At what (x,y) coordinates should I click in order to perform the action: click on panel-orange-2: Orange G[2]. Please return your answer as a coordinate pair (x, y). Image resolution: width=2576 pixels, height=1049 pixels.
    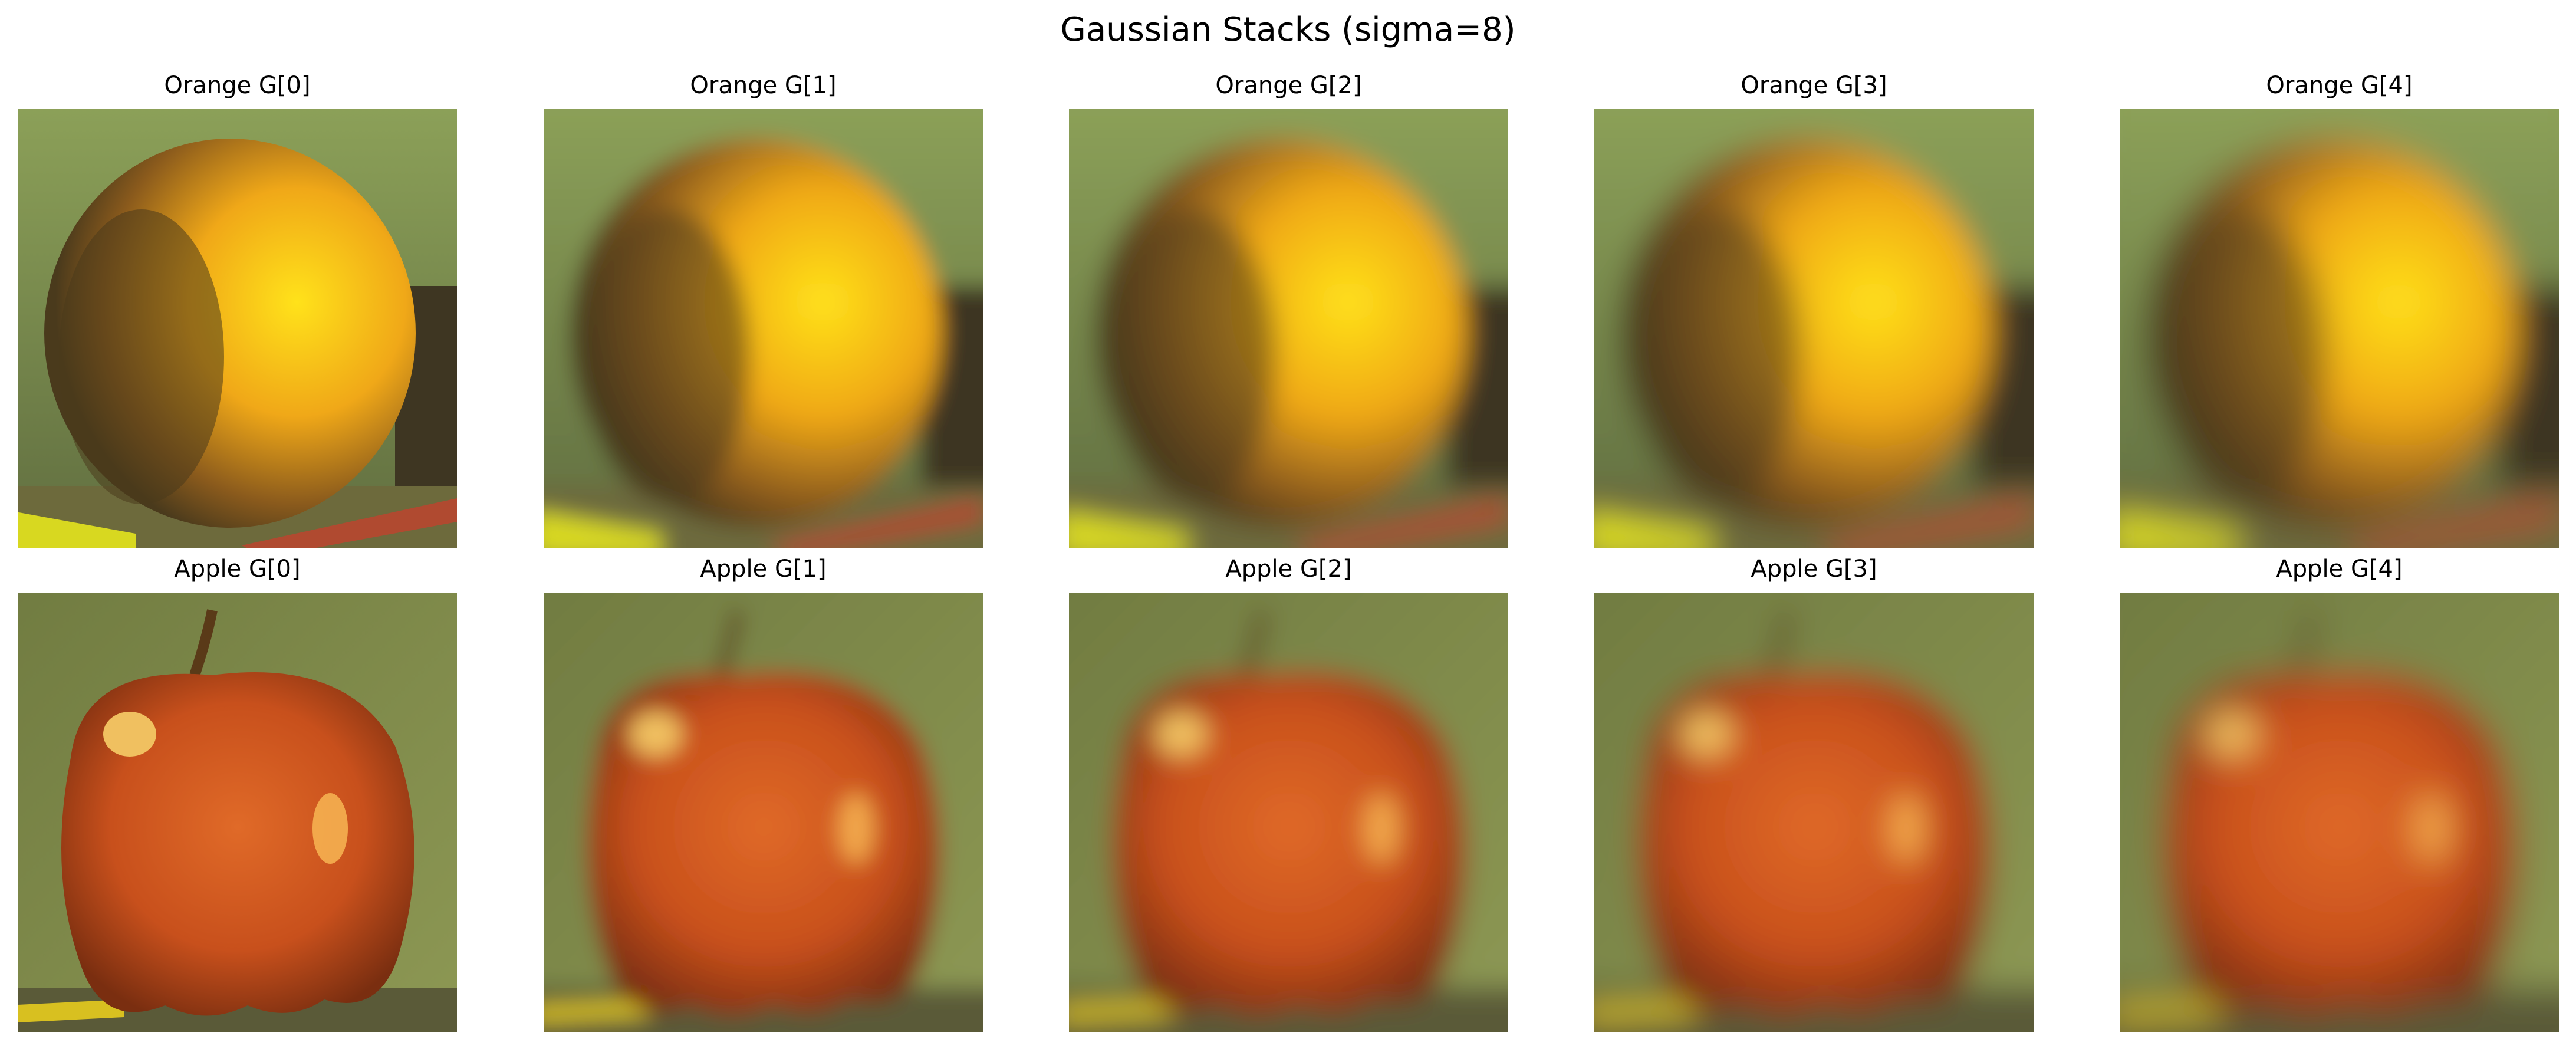
    Looking at the image, I should click on (1288, 309).